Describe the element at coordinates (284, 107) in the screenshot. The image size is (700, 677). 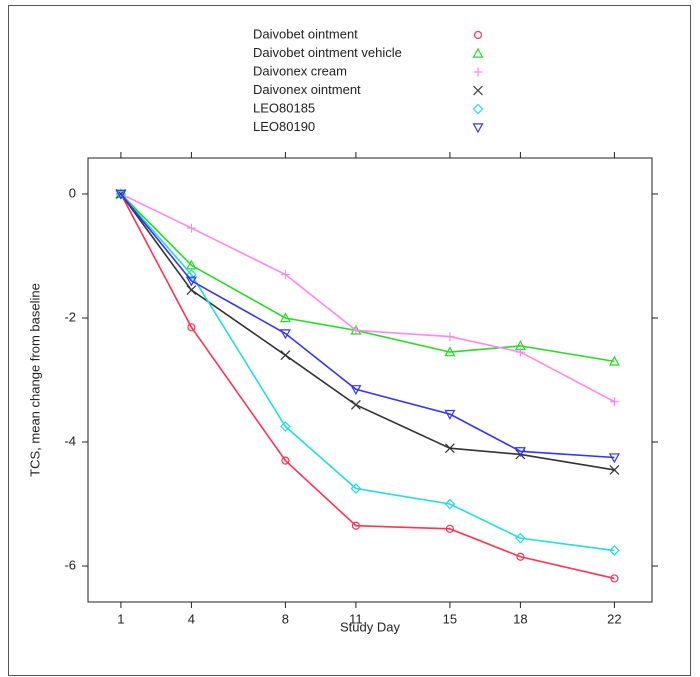
I see `legend-label: LEO80185` at that location.